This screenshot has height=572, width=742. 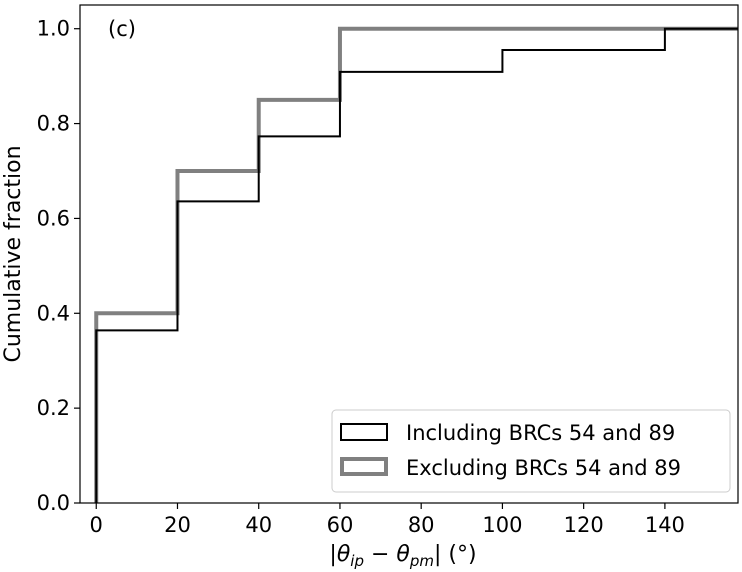 I want to click on x-axis: 0 20 40 60 80 100 120 140, so click(x=387, y=520).